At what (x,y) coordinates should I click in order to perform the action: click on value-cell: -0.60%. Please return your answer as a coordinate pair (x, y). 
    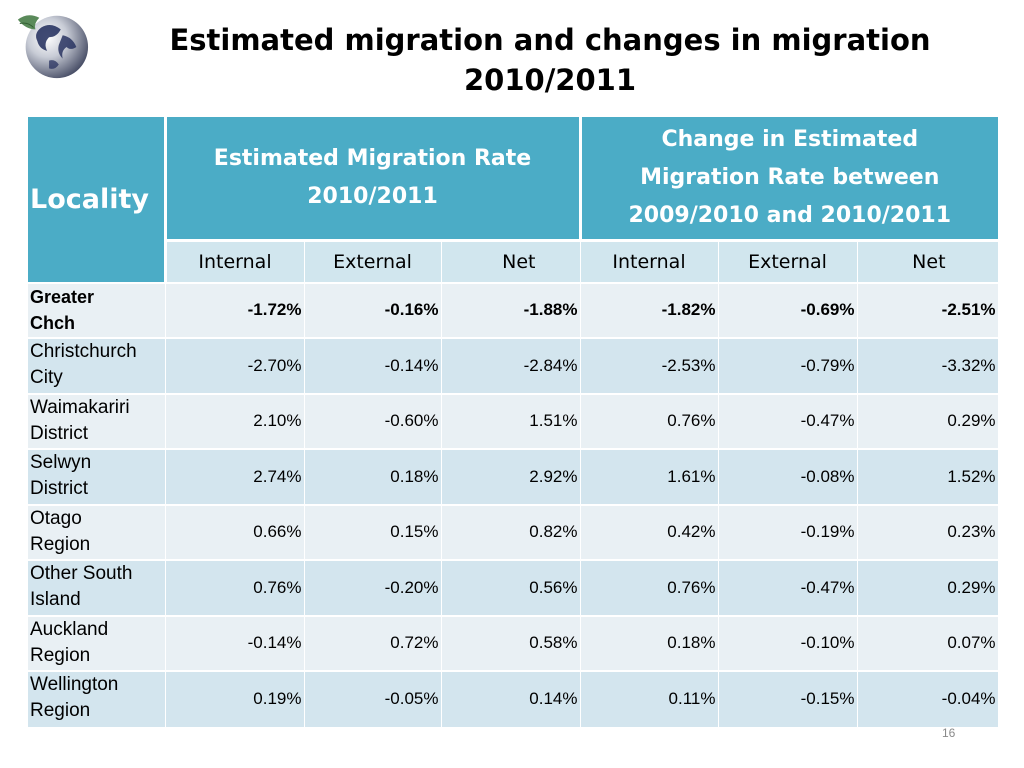
    Looking at the image, I should click on (373, 420).